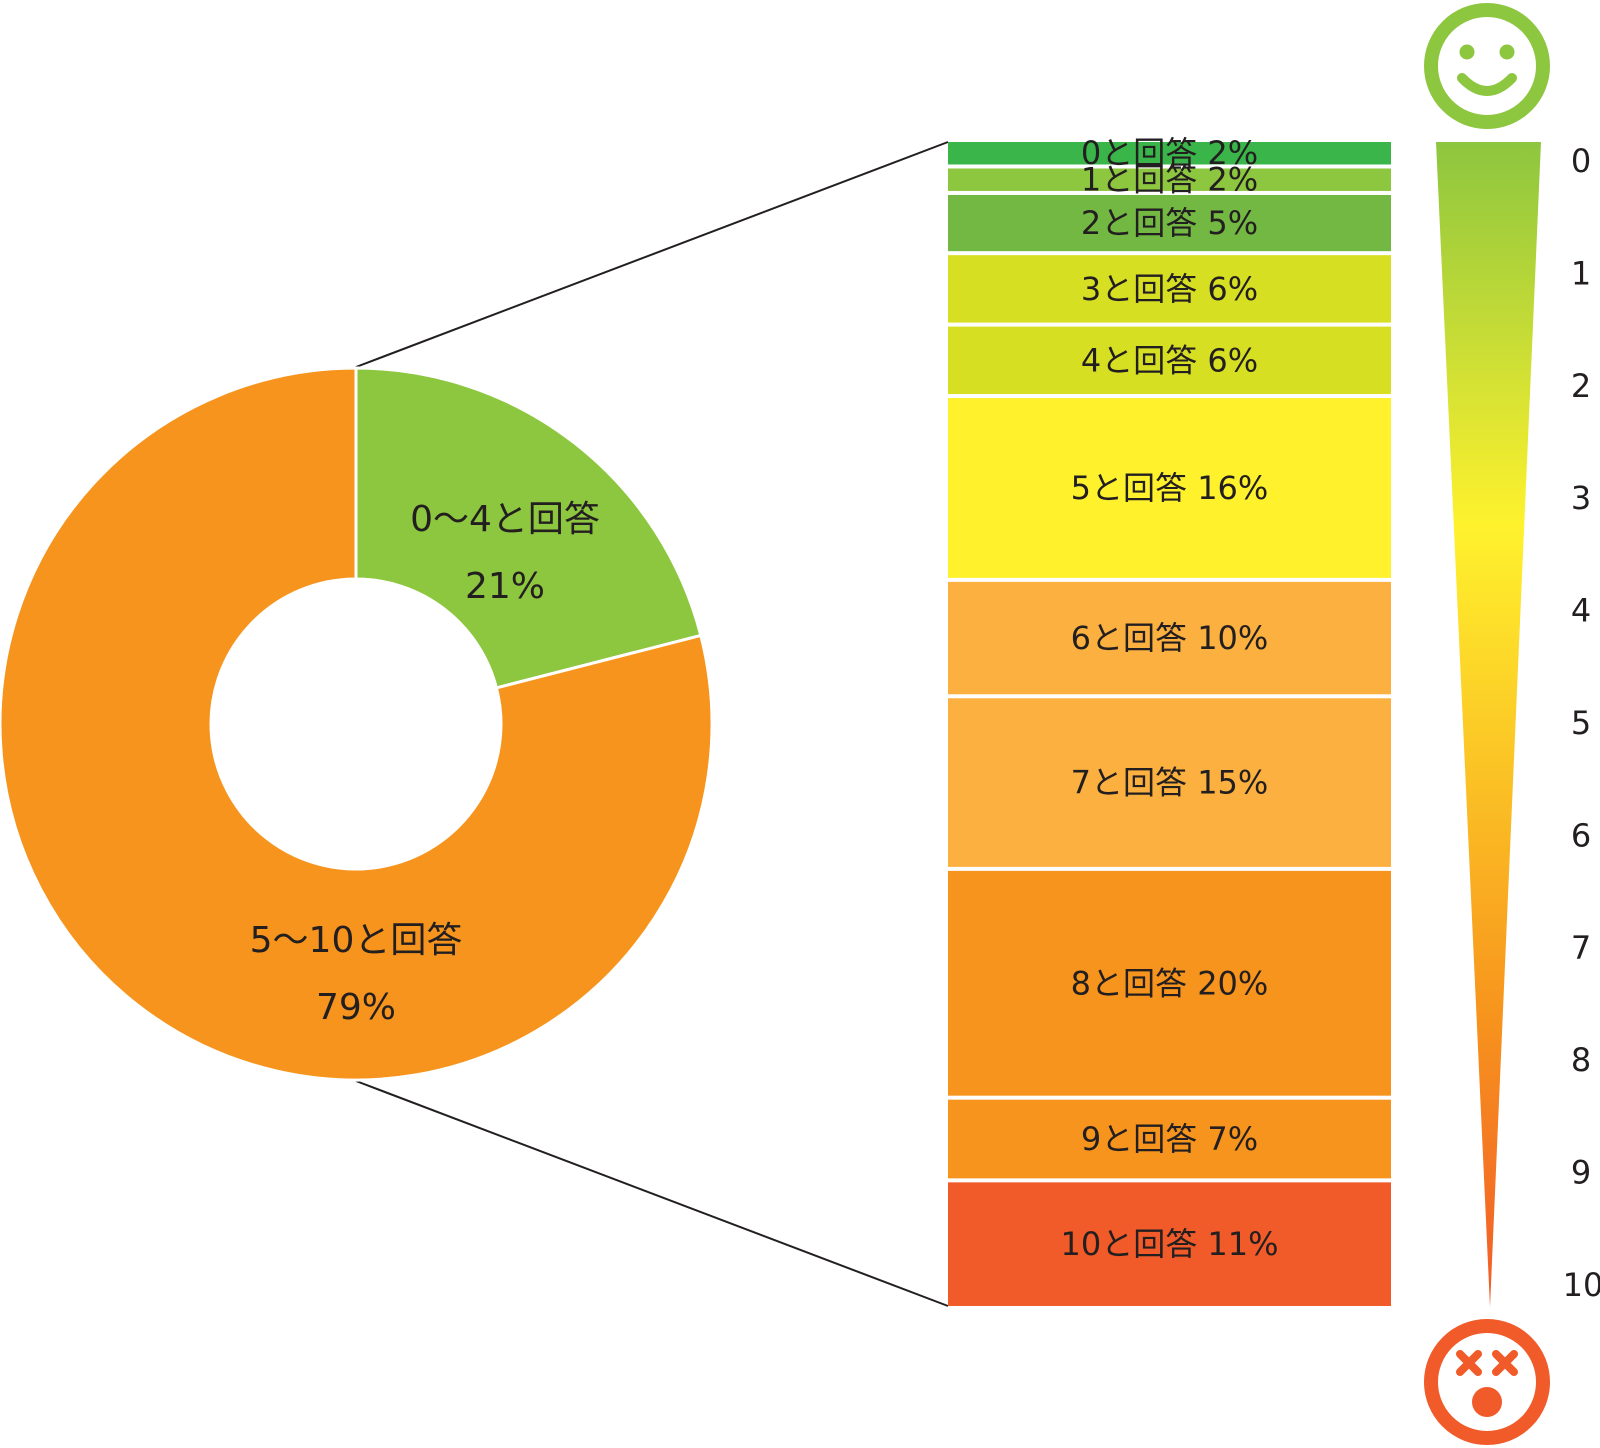  I want to click on scale-tick-4: 4, so click(1581, 611).